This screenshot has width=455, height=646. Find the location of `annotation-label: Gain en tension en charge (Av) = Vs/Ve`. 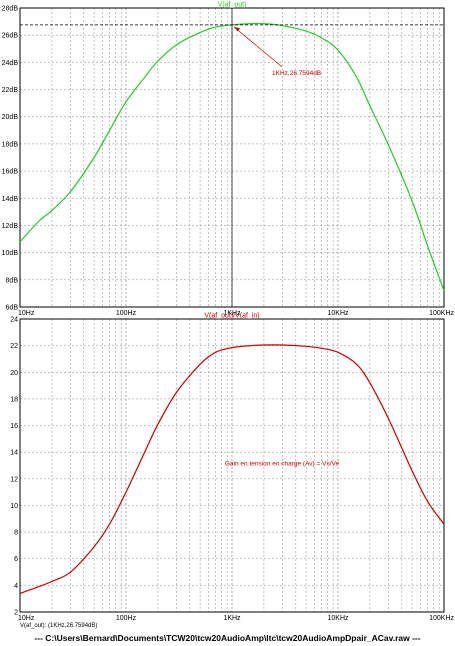

annotation-label: Gain en tension en charge (Av) = Vs/Ve is located at coordinates (282, 464).